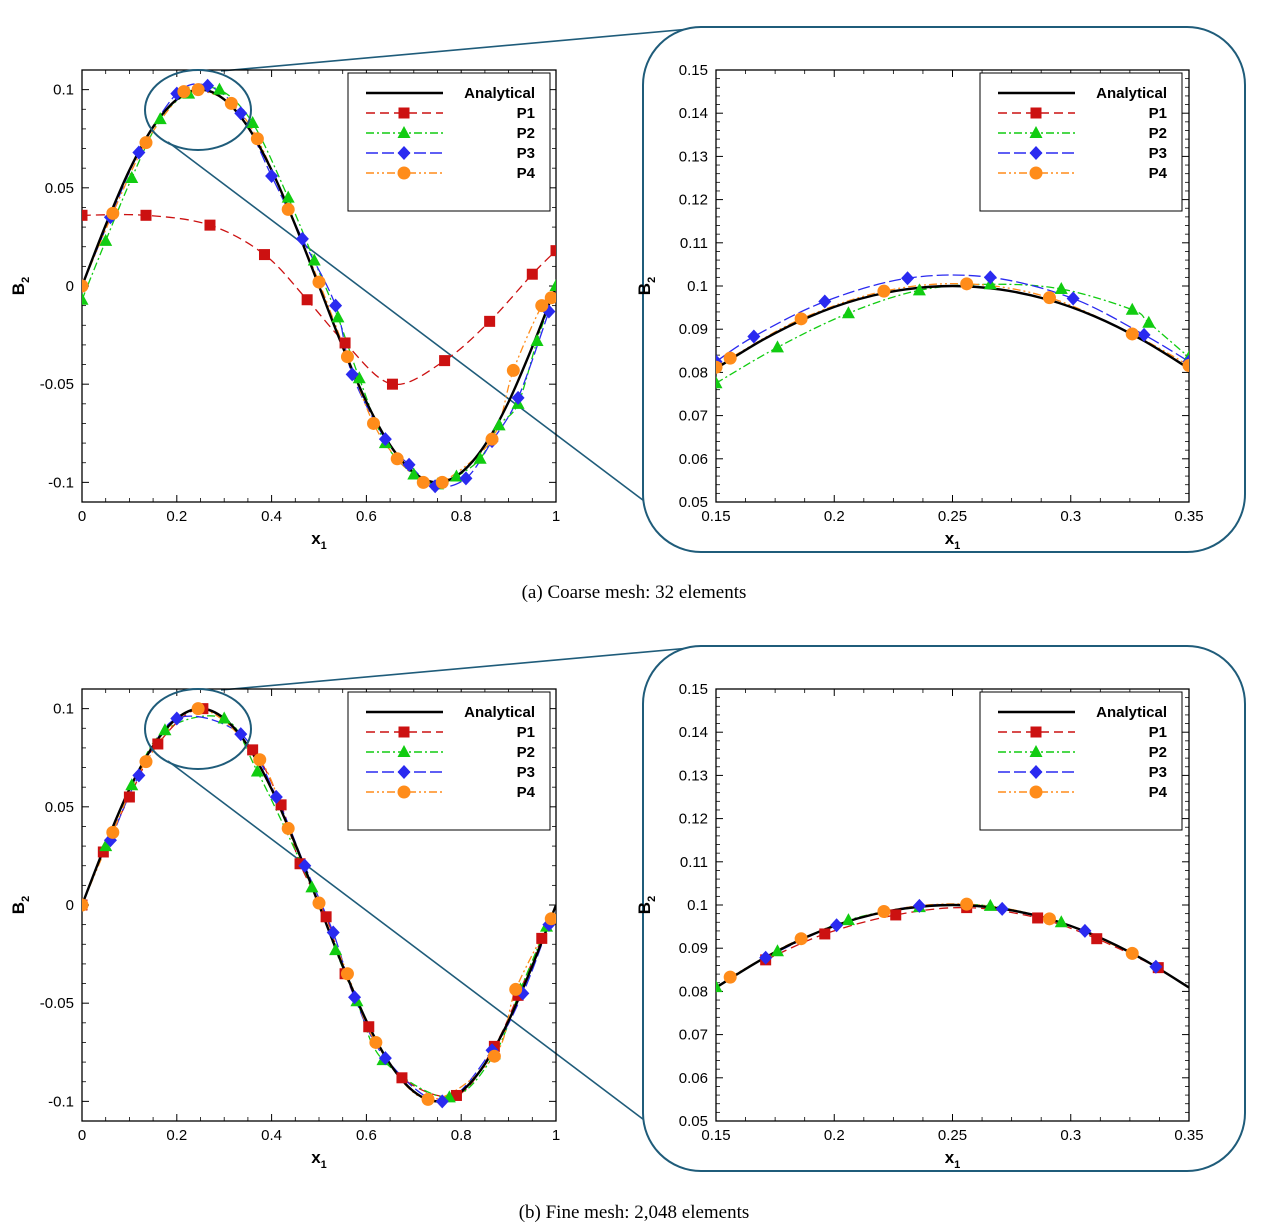 Image resolution: width=1268 pixels, height=1225 pixels. I want to click on a-main-legend-label-p2: P2, so click(526, 133).